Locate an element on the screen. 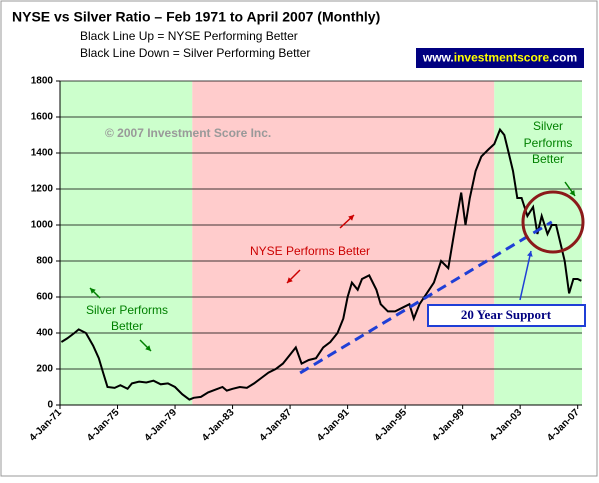  badge-text: www.investmentscore.com is located at coordinates (499, 58).